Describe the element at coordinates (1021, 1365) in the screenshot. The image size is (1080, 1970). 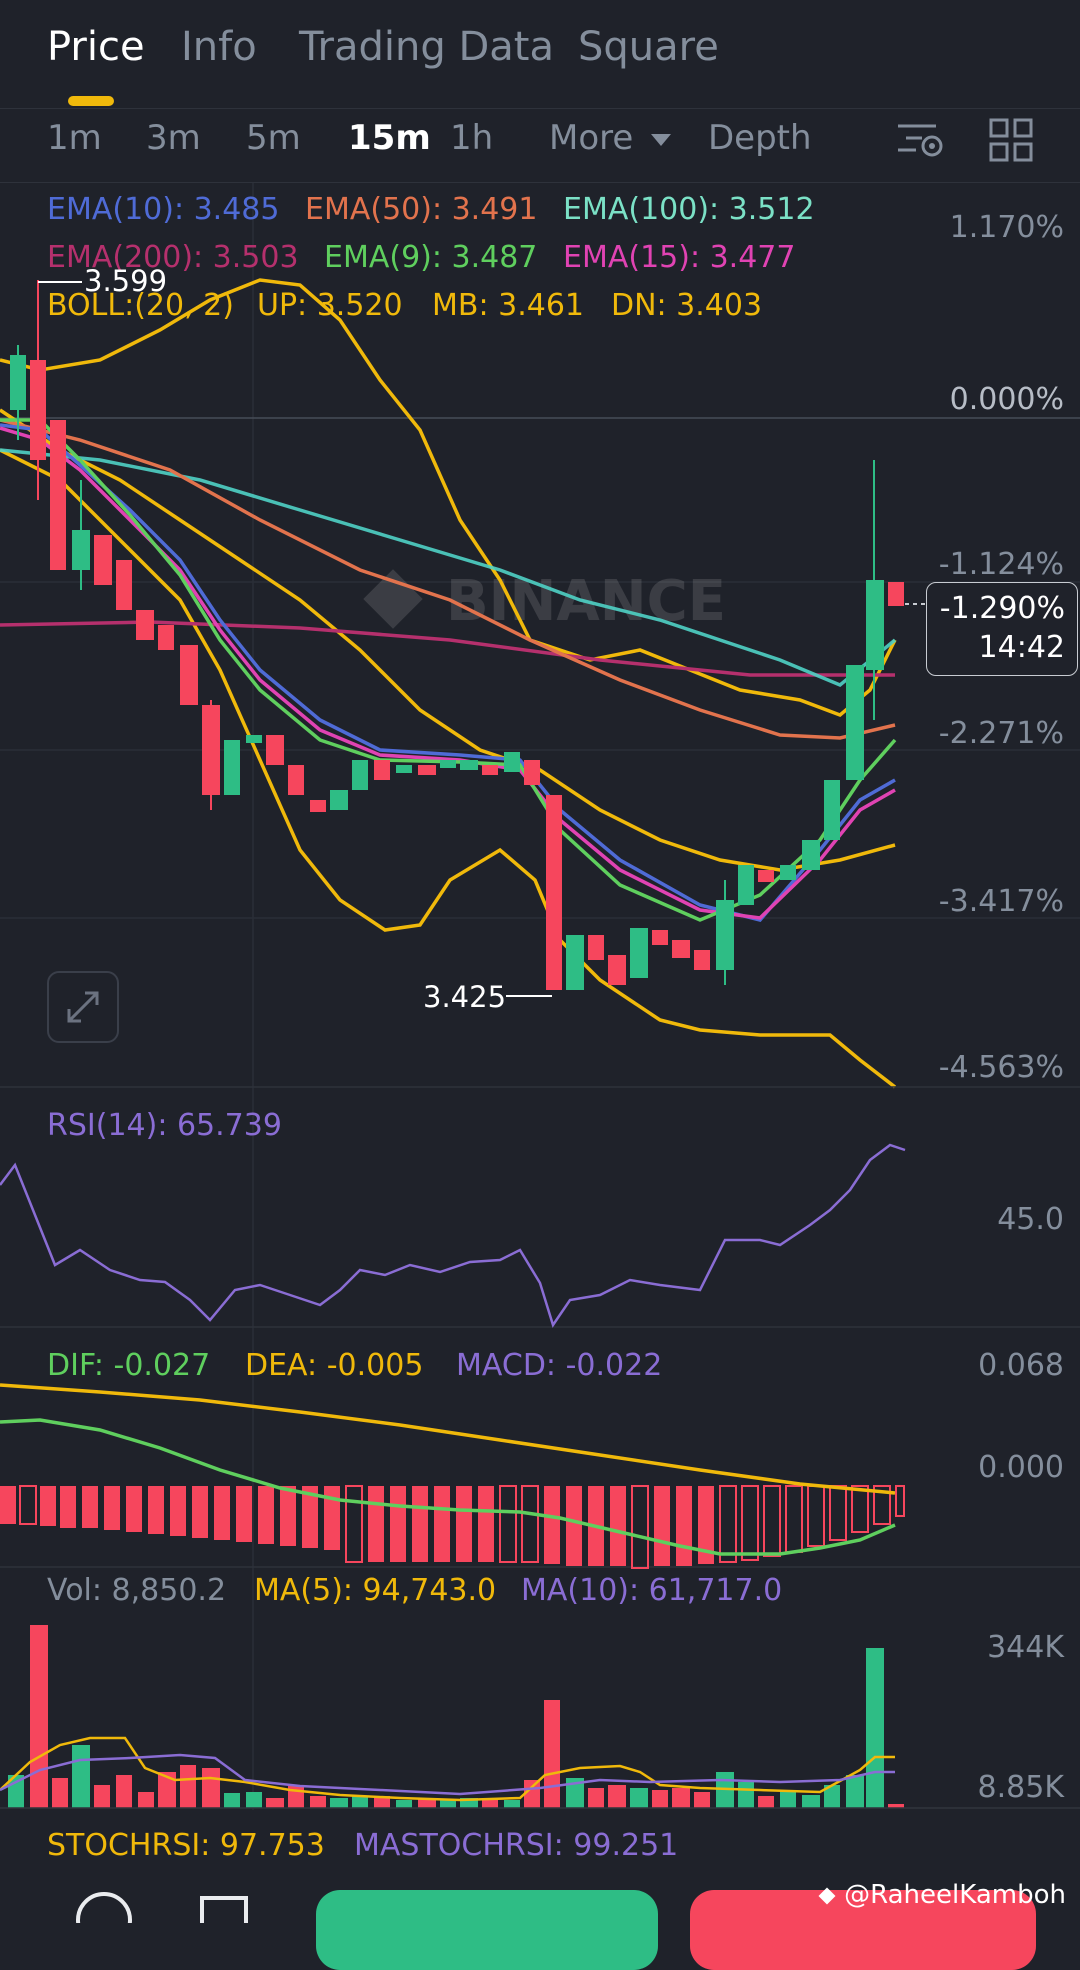
I see `macd-axis-top: 0.068` at that location.